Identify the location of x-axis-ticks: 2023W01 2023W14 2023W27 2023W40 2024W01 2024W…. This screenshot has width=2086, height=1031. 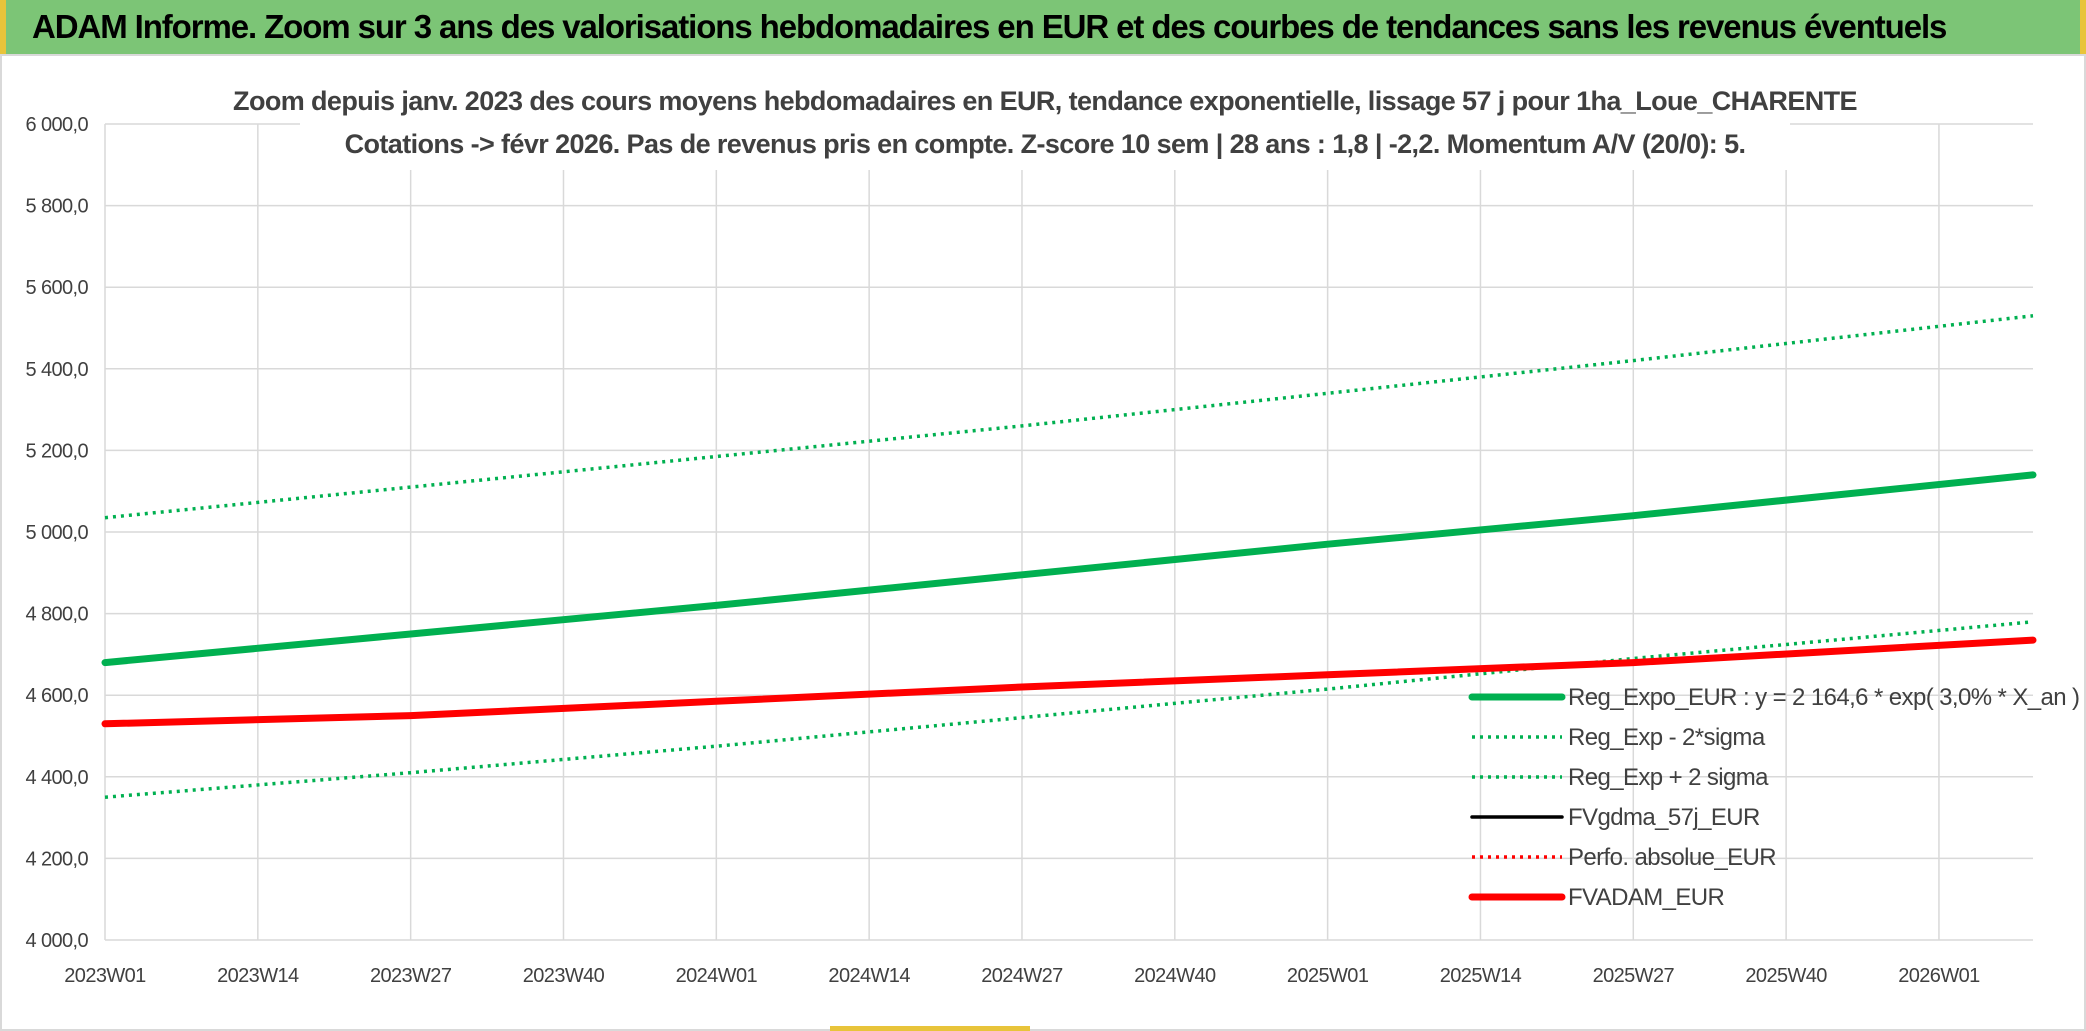
(1022, 976).